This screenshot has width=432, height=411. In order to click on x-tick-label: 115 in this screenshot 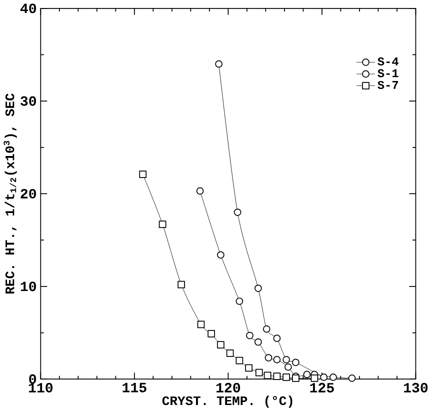, I will do `click(134, 387)`.